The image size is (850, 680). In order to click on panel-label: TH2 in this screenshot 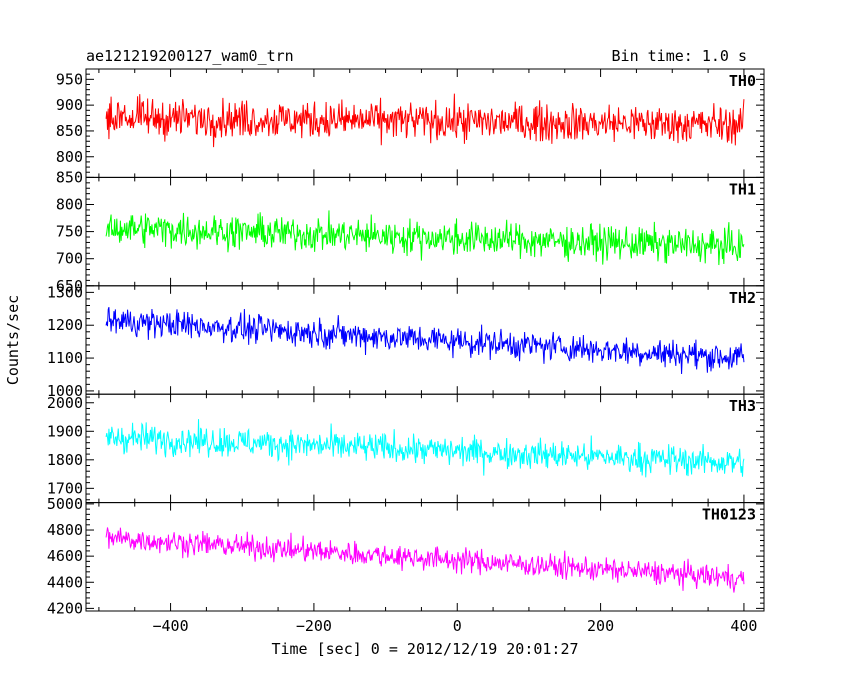, I will do `click(742, 298)`.